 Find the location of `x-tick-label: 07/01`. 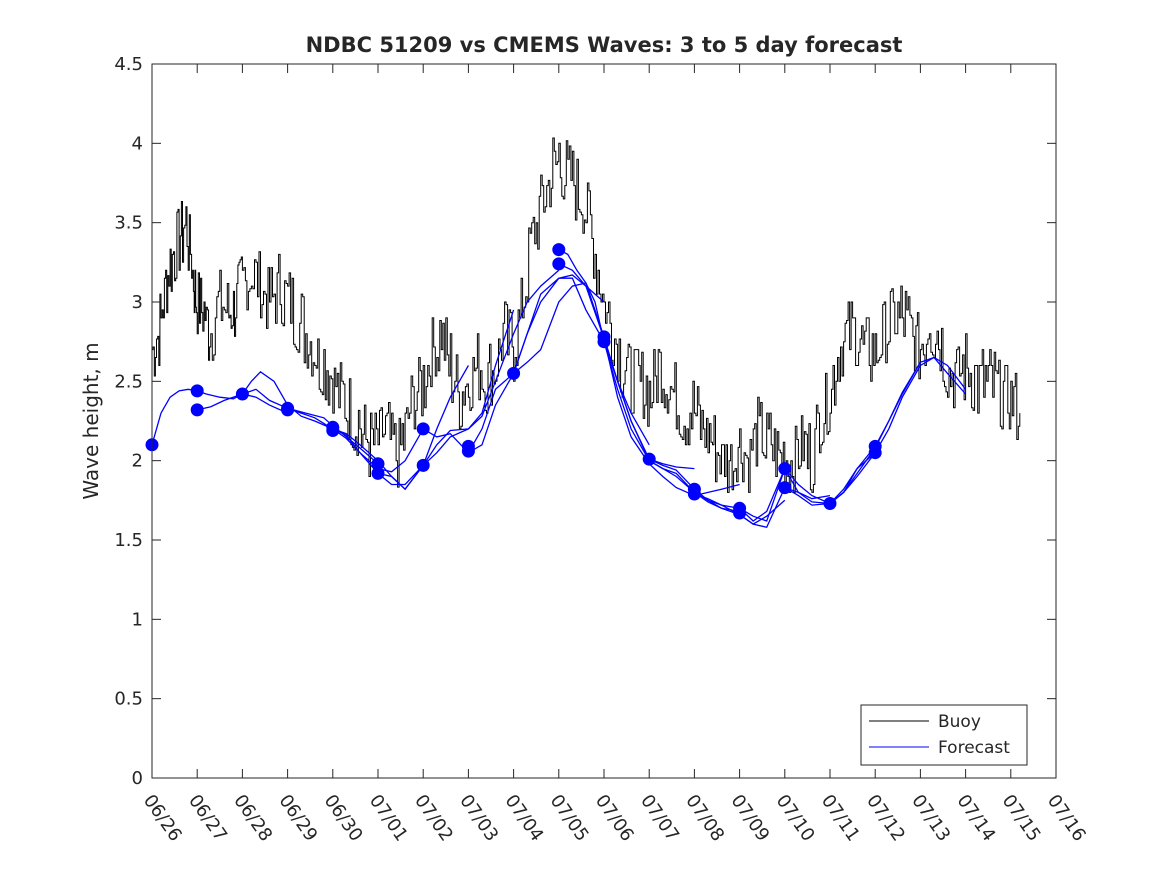

x-tick-label: 07/01 is located at coordinates (388, 818).